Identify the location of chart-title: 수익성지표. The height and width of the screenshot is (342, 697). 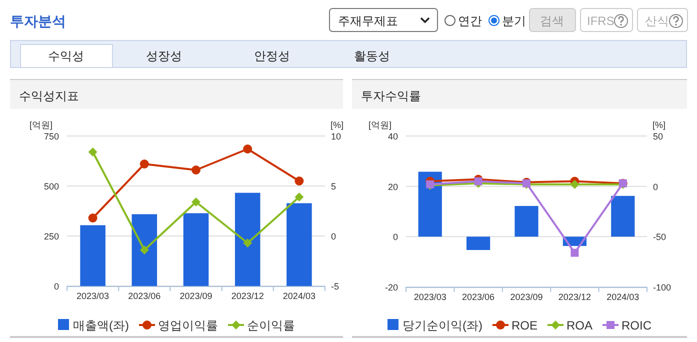
(49, 96).